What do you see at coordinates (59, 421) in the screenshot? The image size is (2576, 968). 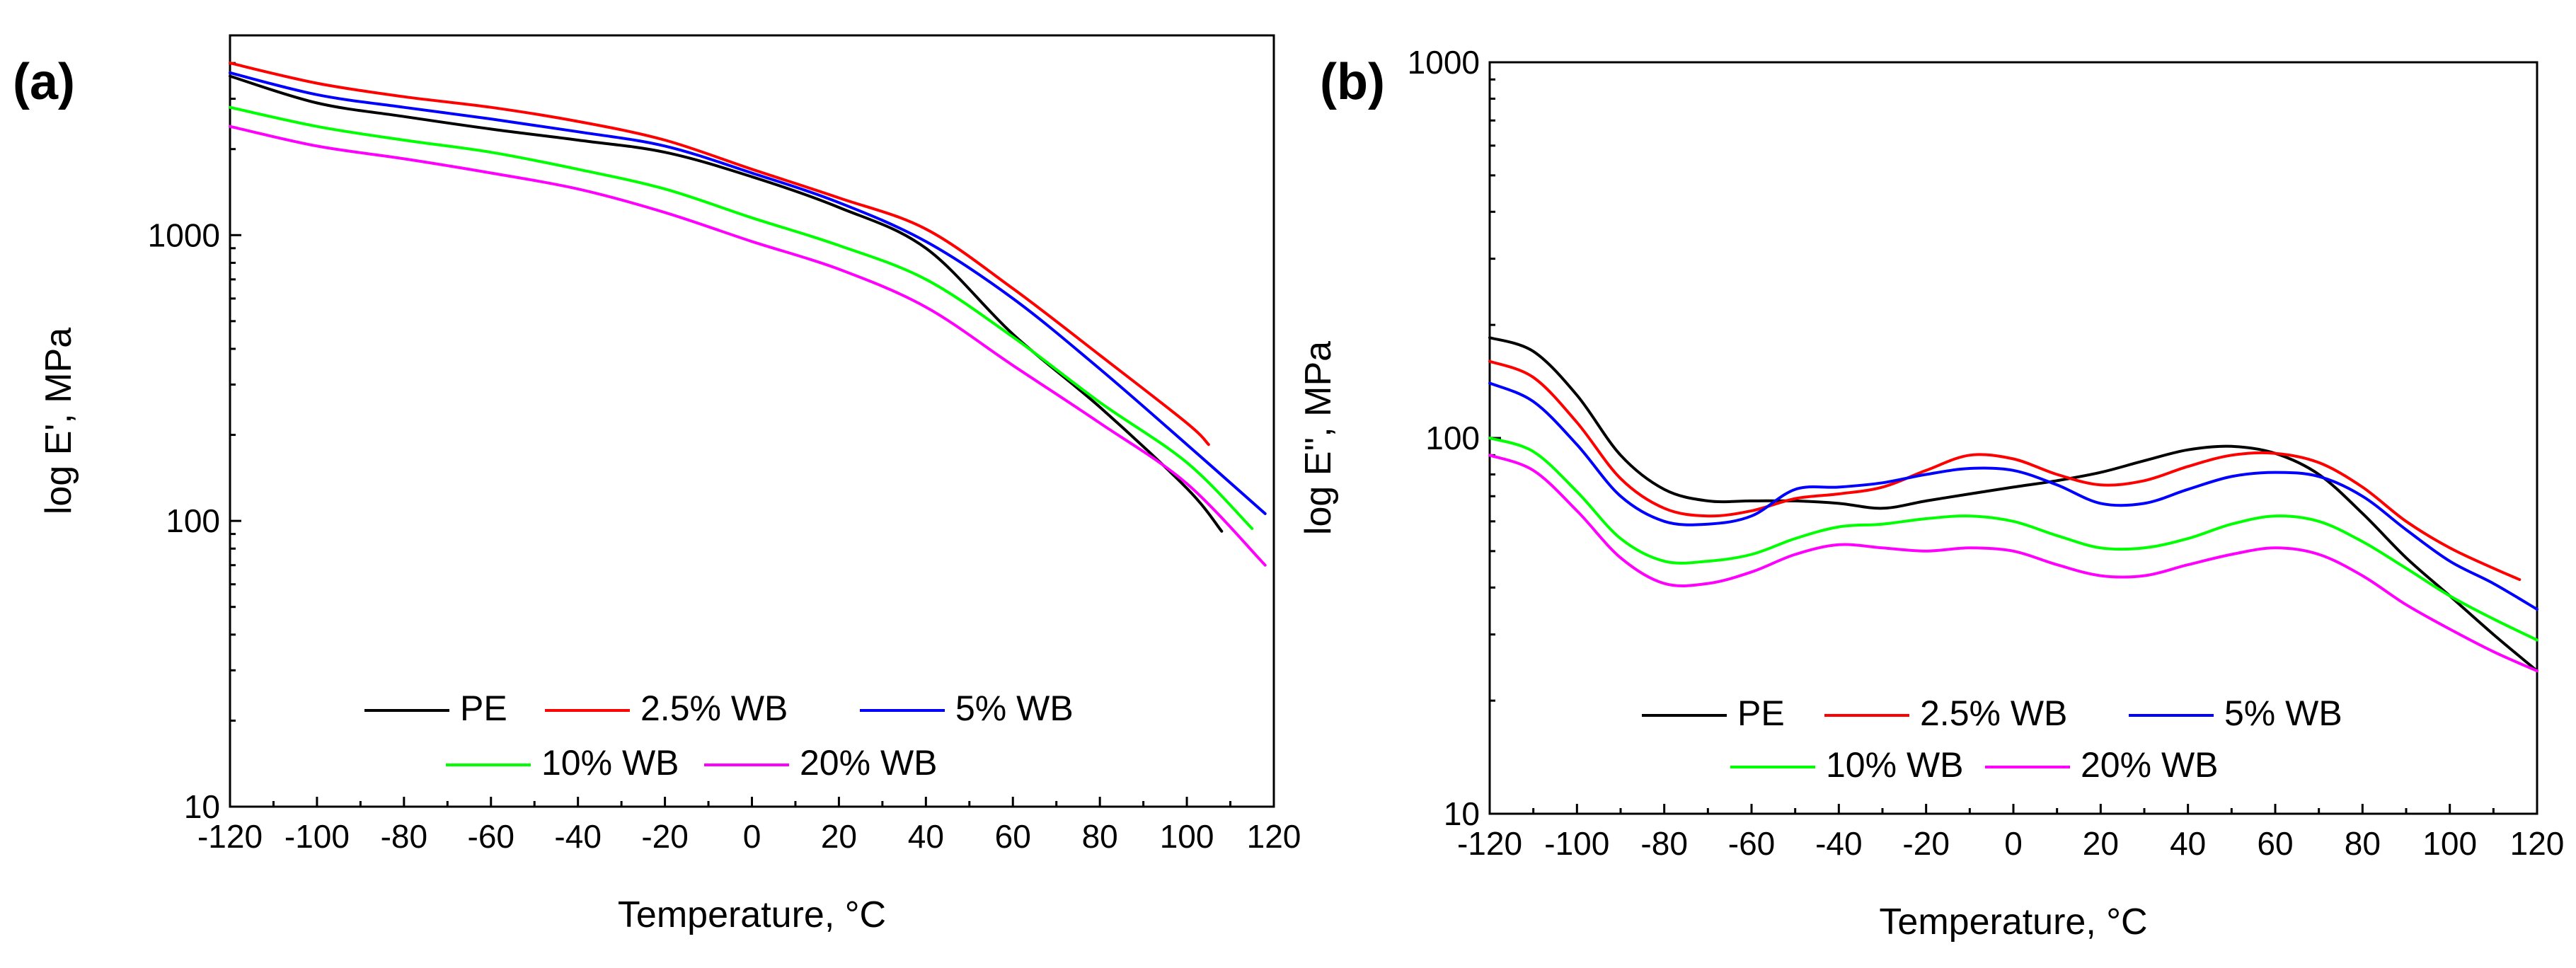 I see `y-axis-label: log E', MPa` at bounding box center [59, 421].